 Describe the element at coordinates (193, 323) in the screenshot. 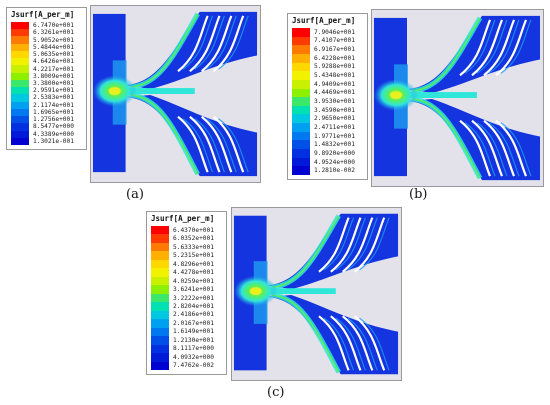

I see `legend-tick-label: 2.0167e+001` at that location.